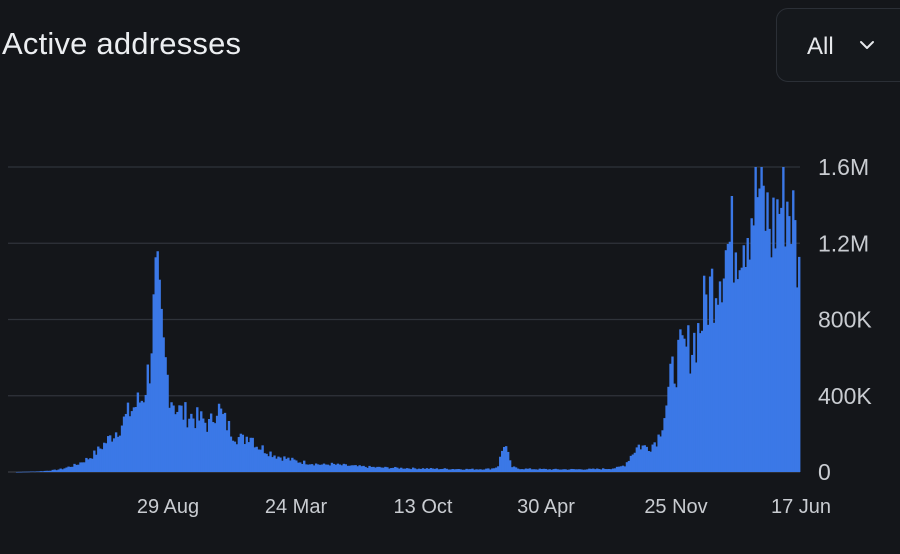 This screenshot has width=900, height=554. Describe the element at coordinates (484, 507) in the screenshot. I see `x-axis: 29 Aug 24 Mar 13 Oct 30 Apr 25 Nov 17 Jun` at that location.